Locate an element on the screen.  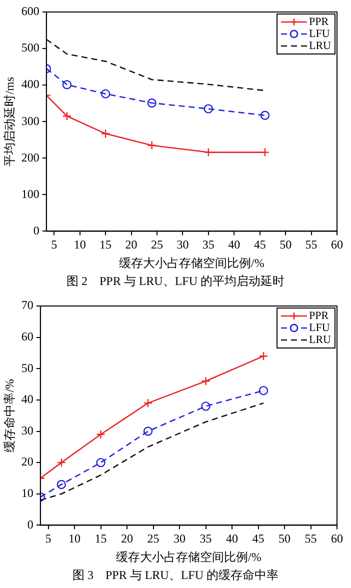
y-tick-label: 400 is located at coordinates (30, 84).